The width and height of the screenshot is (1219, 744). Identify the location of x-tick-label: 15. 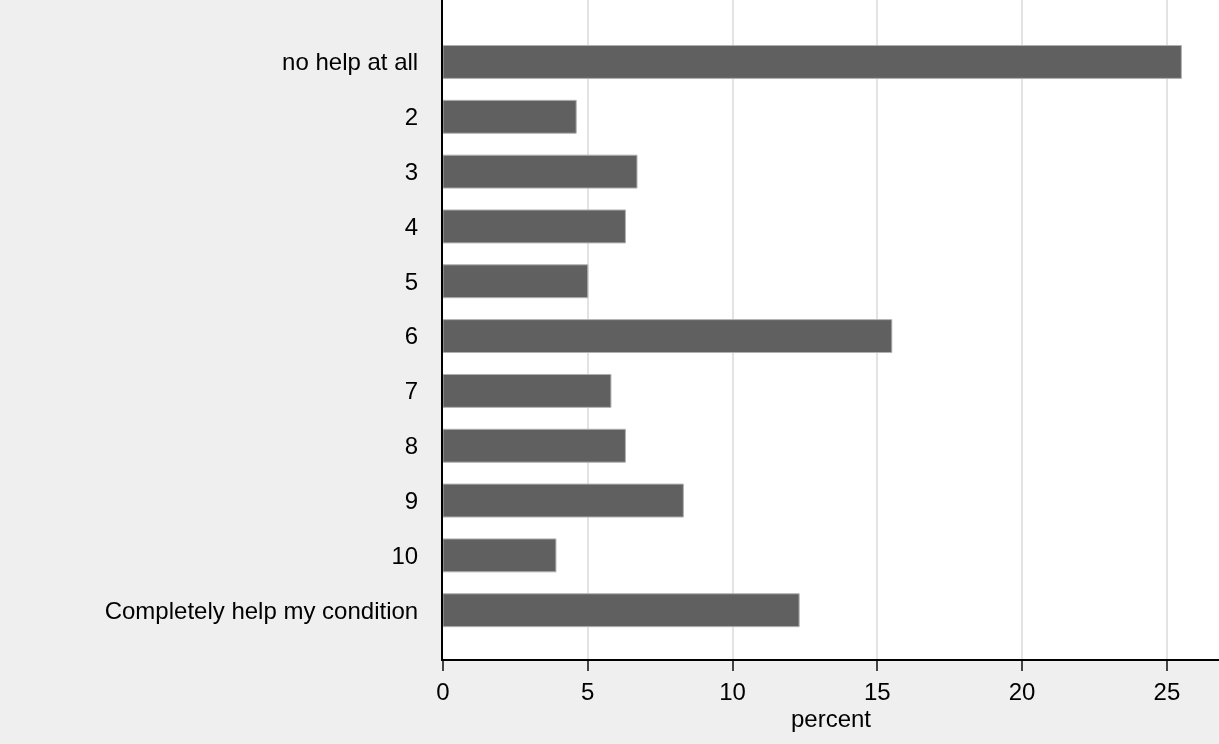
(877, 691).